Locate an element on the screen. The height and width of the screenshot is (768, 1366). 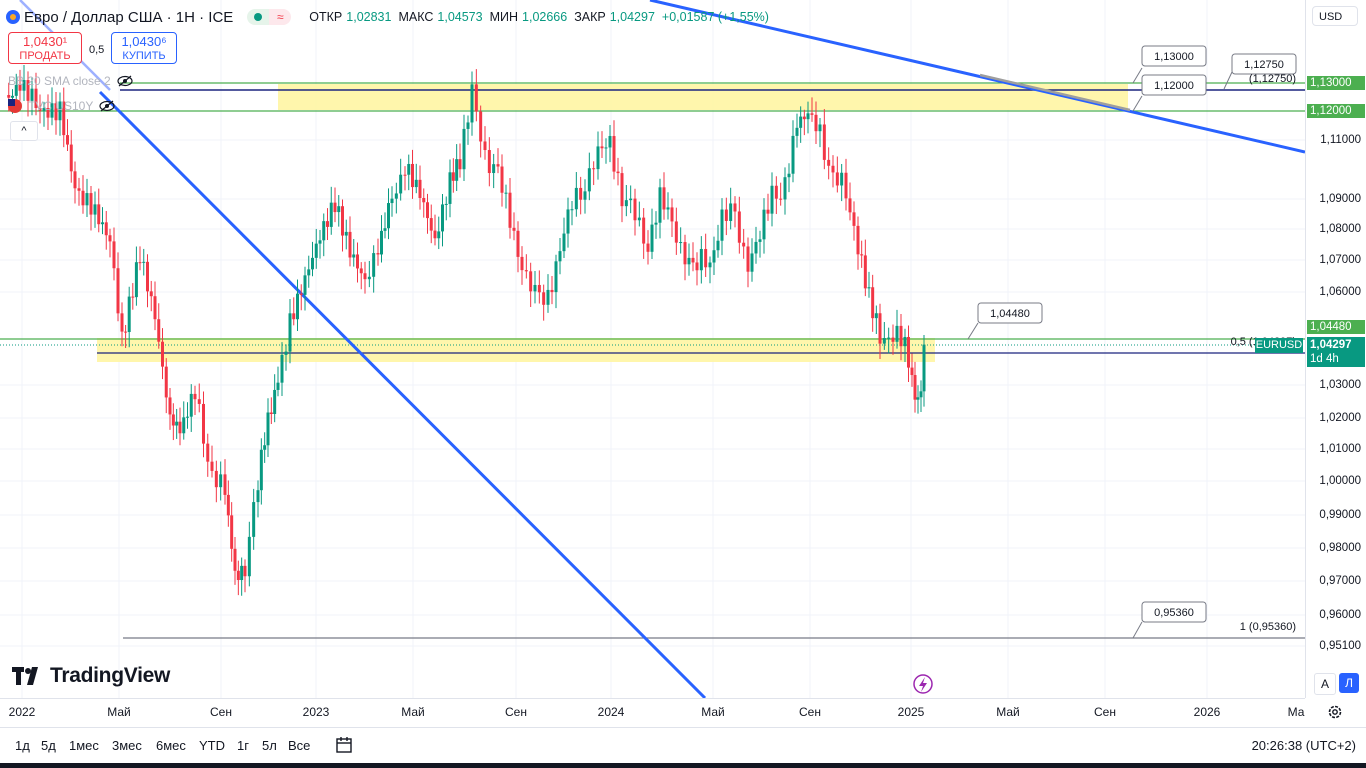
price-label: 1,06000 is located at coordinates (1340, 292).